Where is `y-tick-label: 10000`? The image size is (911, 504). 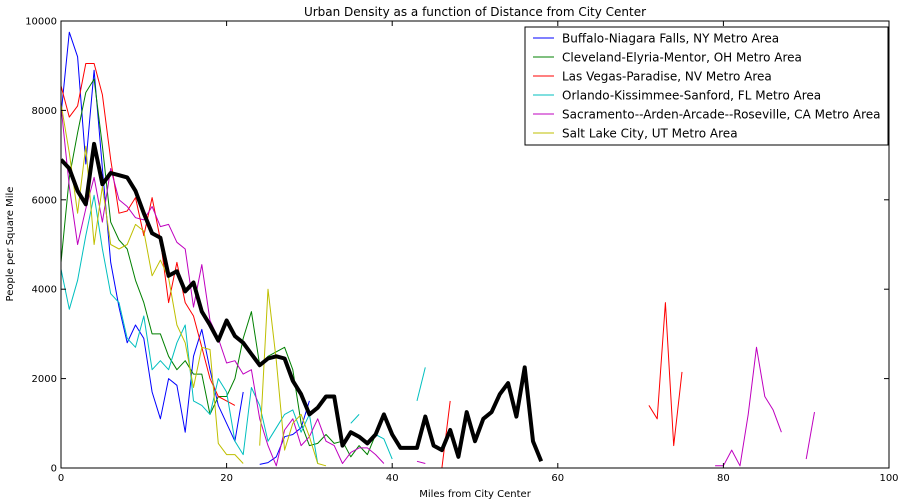
y-tick-label: 10000 is located at coordinates (41, 22).